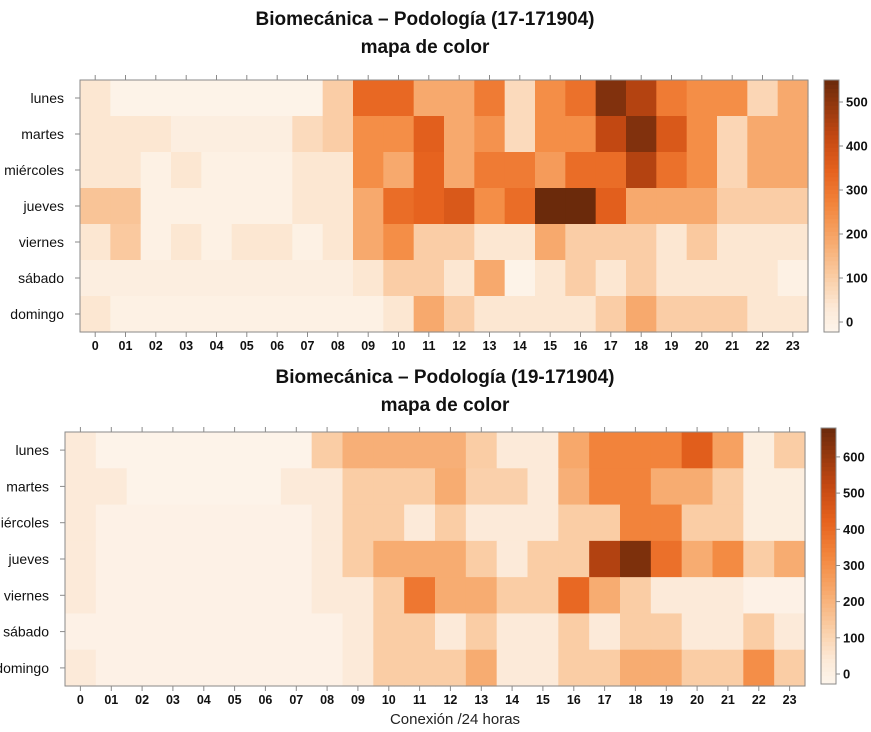  What do you see at coordinates (481, 700) in the screenshot?
I see `x-tick-label: 13` at bounding box center [481, 700].